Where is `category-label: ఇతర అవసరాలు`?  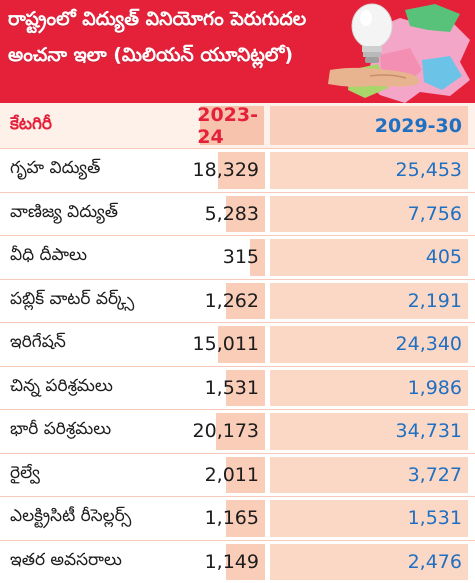
category-label: ఇతర అవసరాలు is located at coordinates (66, 559).